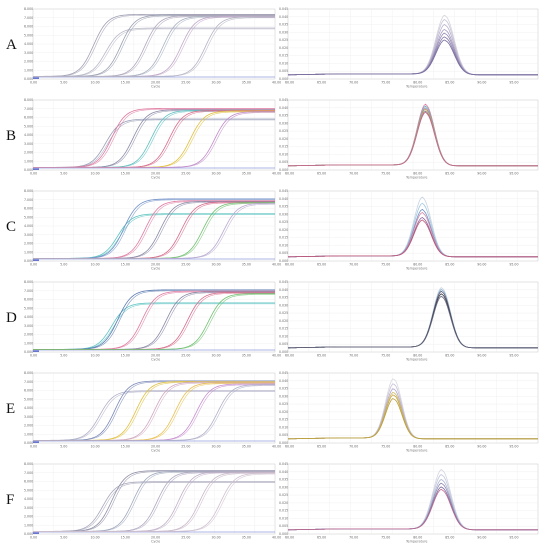 The image size is (546, 550). What do you see at coordinates (28, 308) in the screenshot?
I see `y-tick-label: 5.000` at bounding box center [28, 308].